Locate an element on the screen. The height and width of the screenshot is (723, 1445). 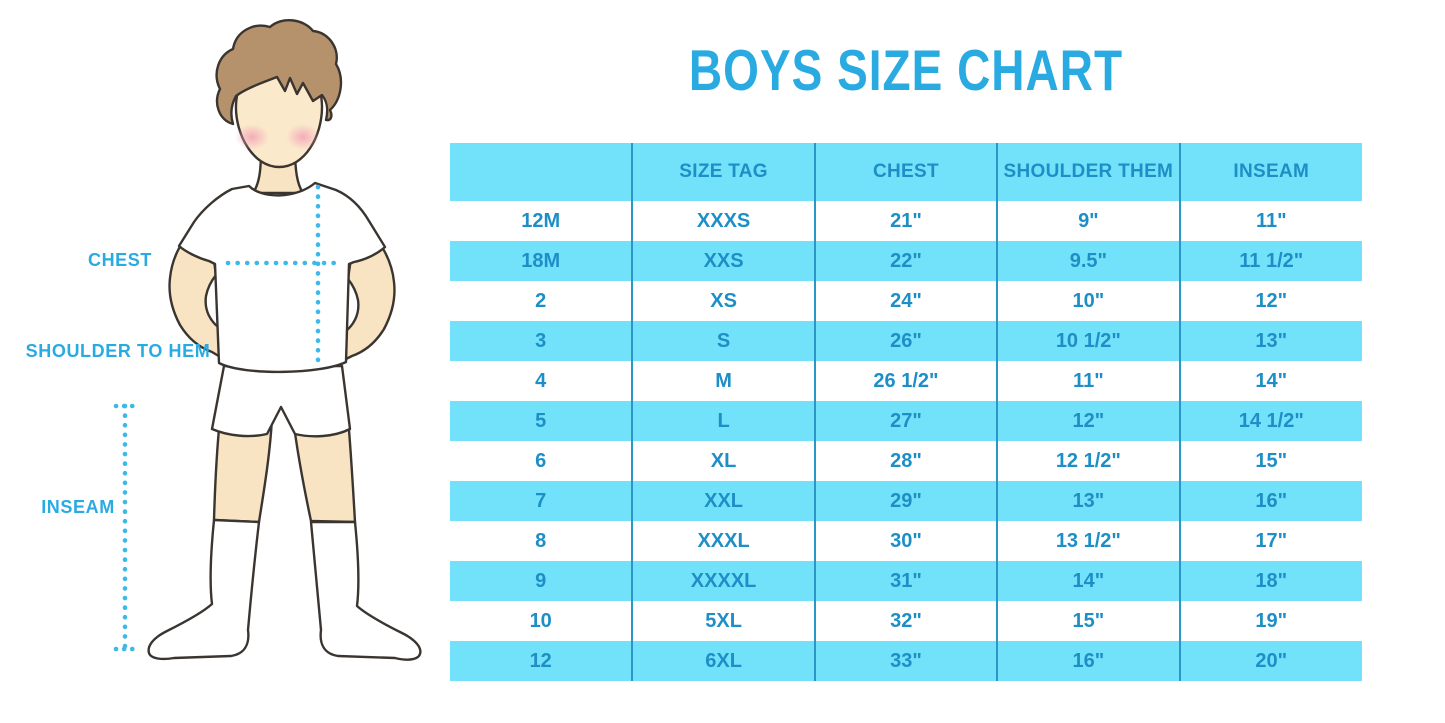
value-cell: 30" is located at coordinates (905, 541).